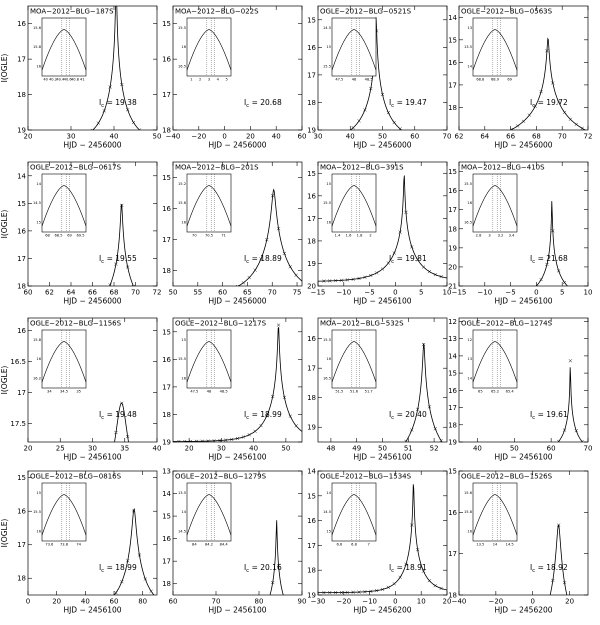 This screenshot has width=600, height=625. Describe the element at coordinates (49, 293) in the screenshot. I see `x-tick-label: 62` at that location.